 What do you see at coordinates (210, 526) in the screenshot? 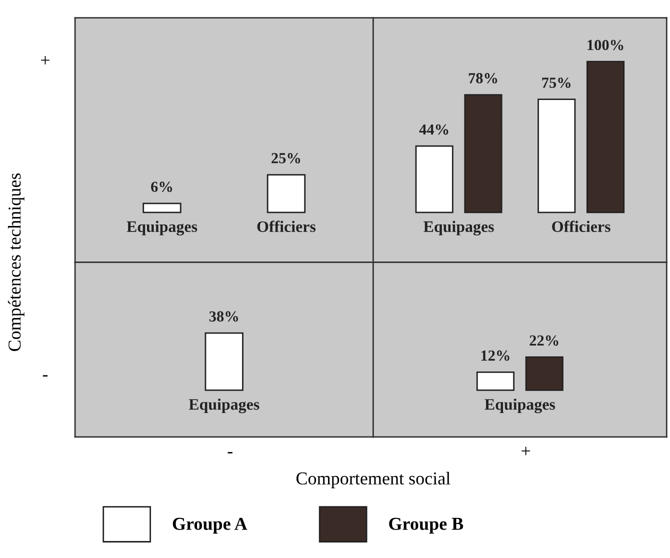
I see `legend-label: Groupe A` at bounding box center [210, 526].